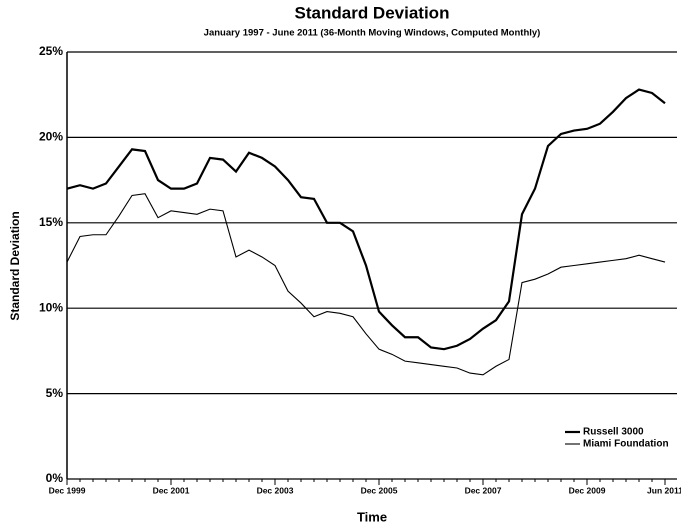  Describe the element at coordinates (372, 12) in the screenshot. I see `chart-title: Standard Deviation` at that location.